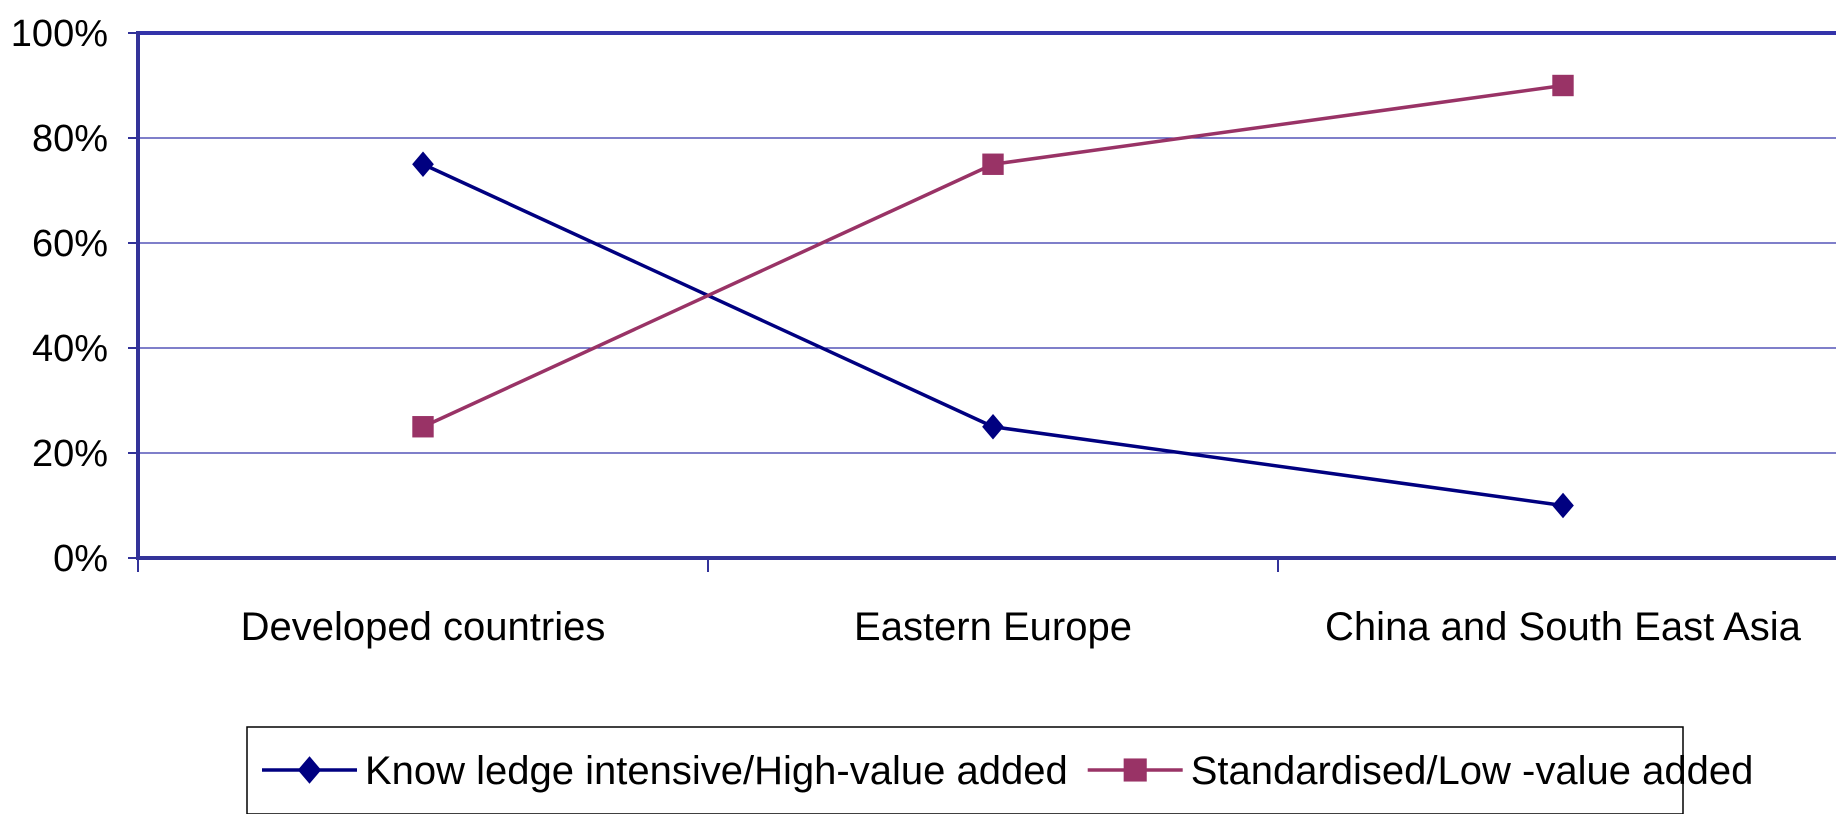  I want to click on y-tick-label: 0%, so click(80, 559).